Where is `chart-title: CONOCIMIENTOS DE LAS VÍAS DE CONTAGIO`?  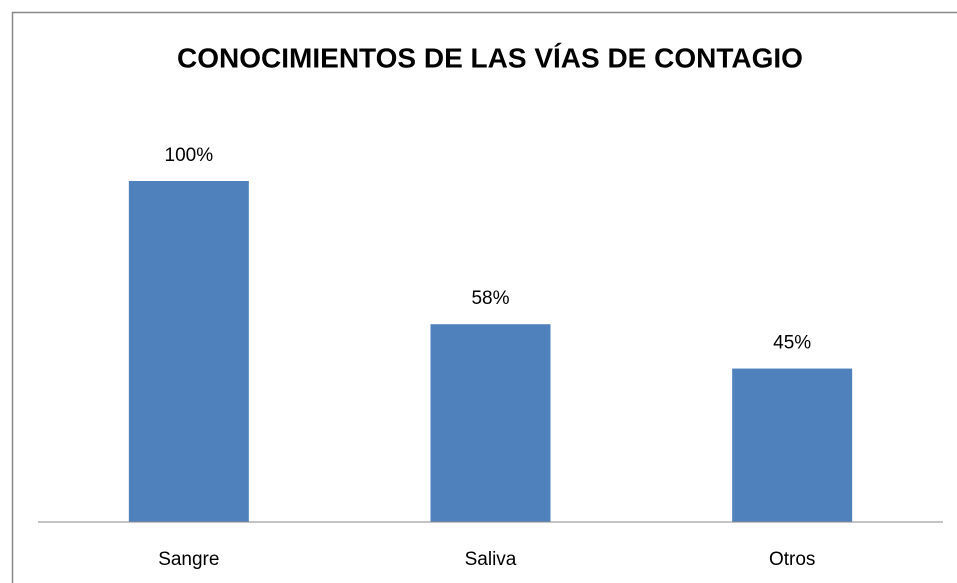 chart-title: CONOCIMIENTOS DE LAS VÍAS DE CONTAGIO is located at coordinates (490, 57).